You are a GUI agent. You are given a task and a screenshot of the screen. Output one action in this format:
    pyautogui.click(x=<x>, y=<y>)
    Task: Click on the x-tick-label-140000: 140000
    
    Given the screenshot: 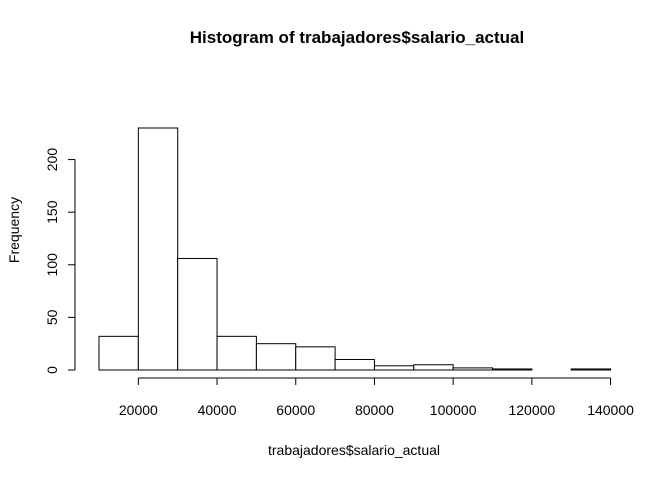 What is the action you would take?
    pyautogui.click(x=610, y=410)
    